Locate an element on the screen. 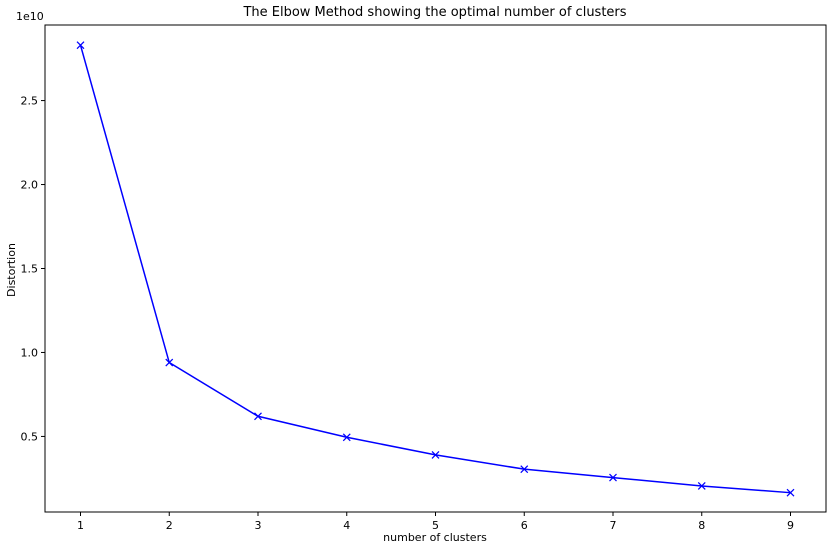  y-tick-label: 1.5 is located at coordinates (30, 269).